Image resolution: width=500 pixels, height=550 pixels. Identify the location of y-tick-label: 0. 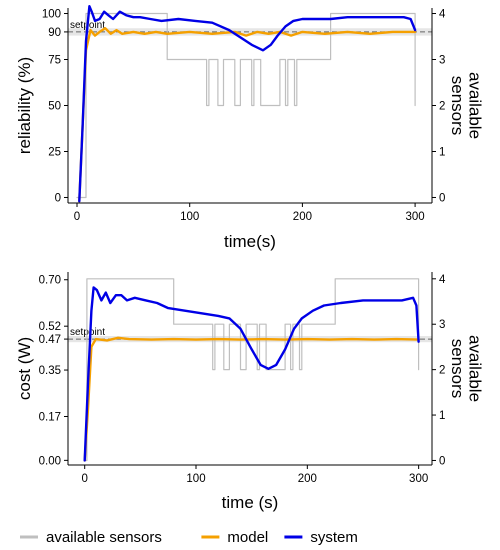
(58, 198).